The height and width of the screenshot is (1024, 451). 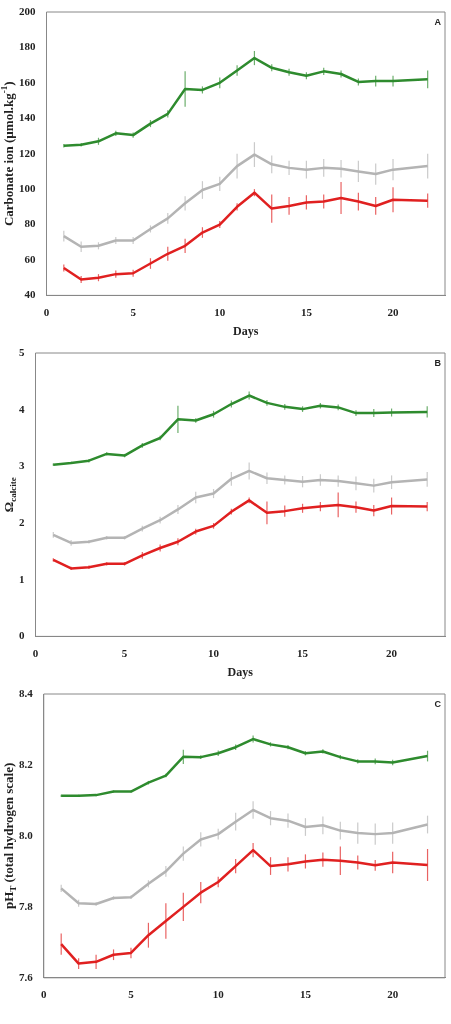 What do you see at coordinates (26, 834) in the screenshot?
I see `y-tick-label: 8.0` at bounding box center [26, 834].